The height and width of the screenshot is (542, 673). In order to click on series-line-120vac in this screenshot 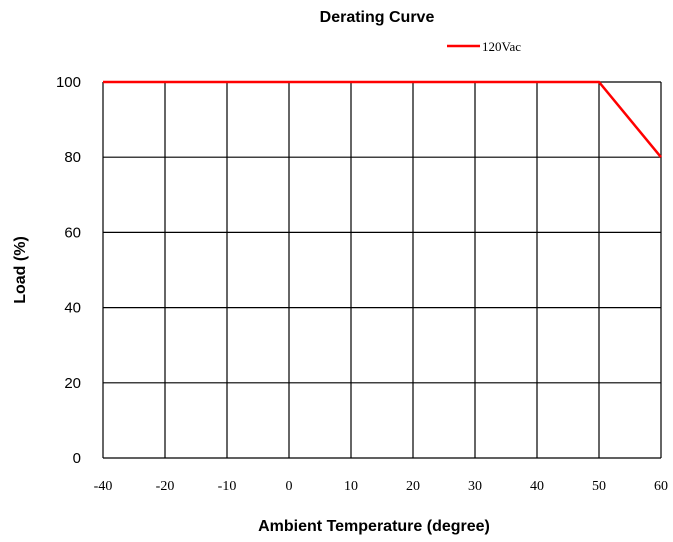, I will do `click(382, 119)`.